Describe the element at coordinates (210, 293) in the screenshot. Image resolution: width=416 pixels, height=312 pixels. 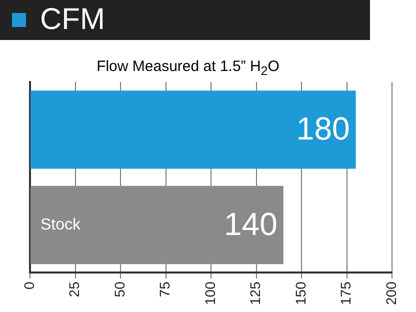
I see `x-tick-label: 100` at that location.